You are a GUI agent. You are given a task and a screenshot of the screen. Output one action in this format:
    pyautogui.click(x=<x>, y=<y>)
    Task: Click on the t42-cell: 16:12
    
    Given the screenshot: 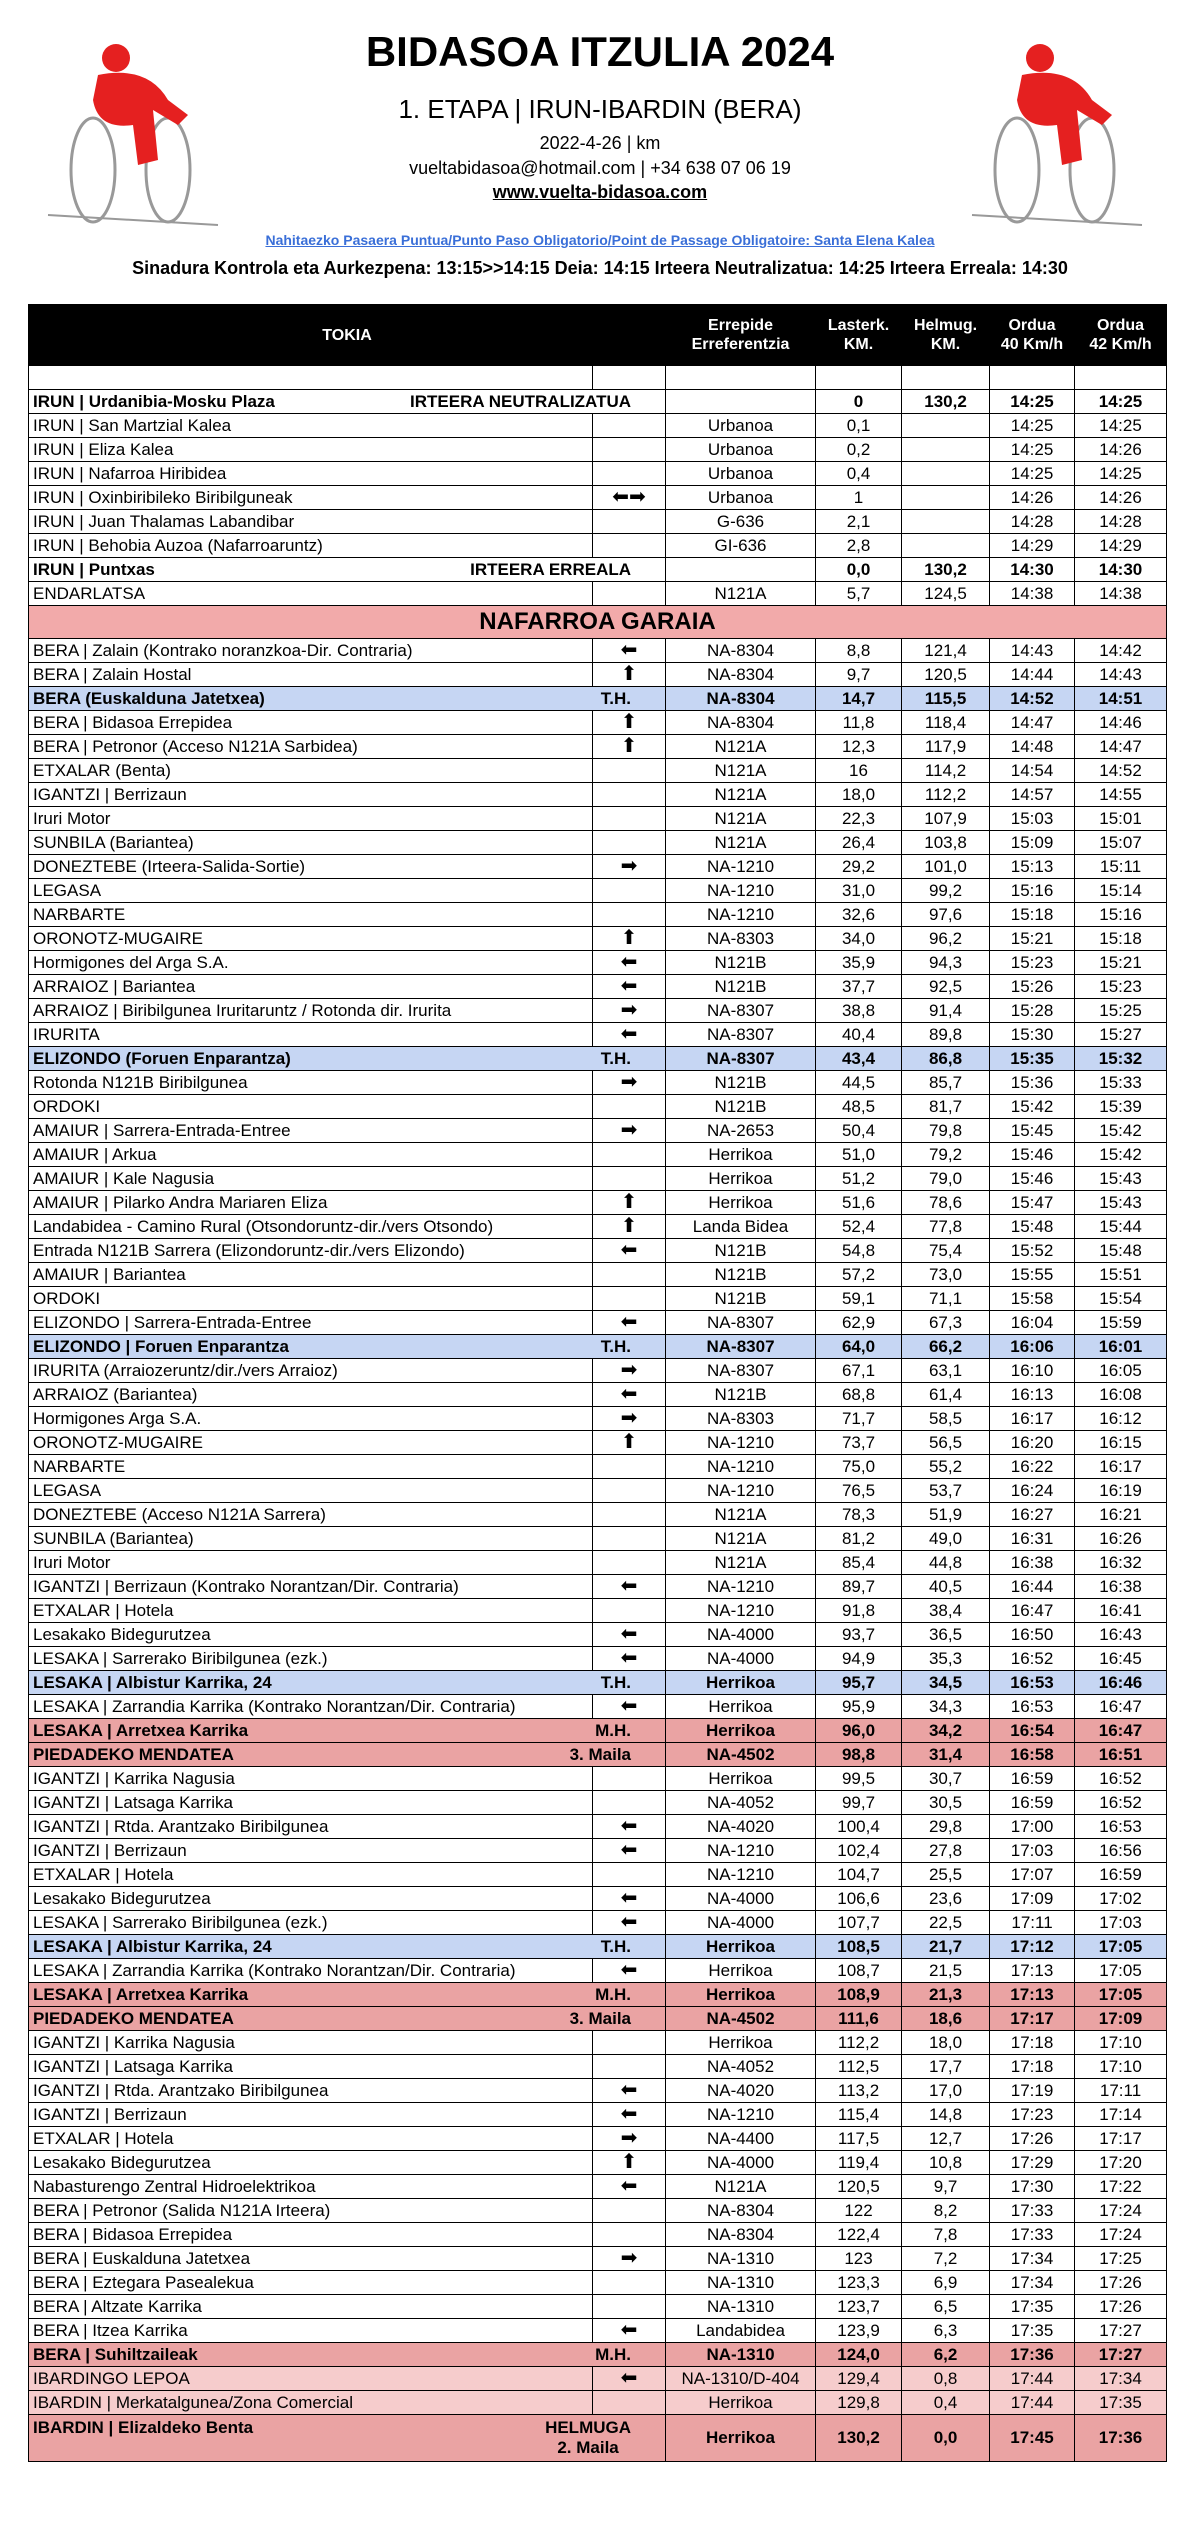 What is the action you would take?
    pyautogui.click(x=1121, y=1418)
    